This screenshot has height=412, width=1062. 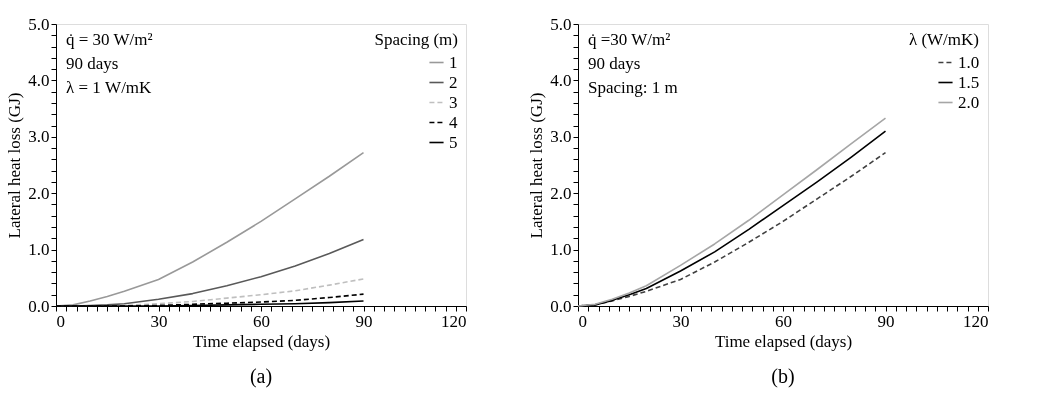 I want to click on legend-label: 4, so click(x=453, y=122).